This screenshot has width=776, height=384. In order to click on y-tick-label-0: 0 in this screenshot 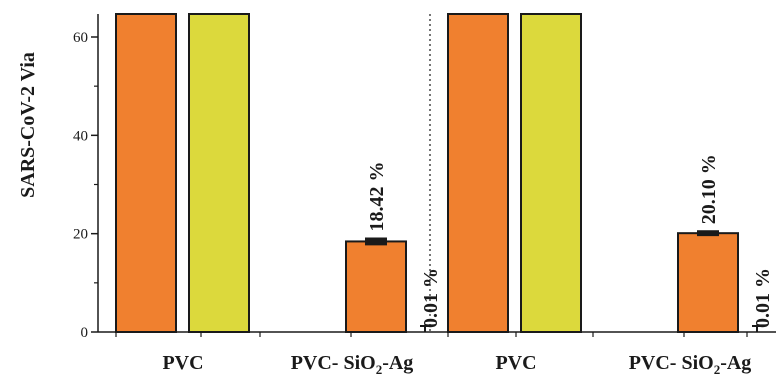, I will do `click(85, 333)`.